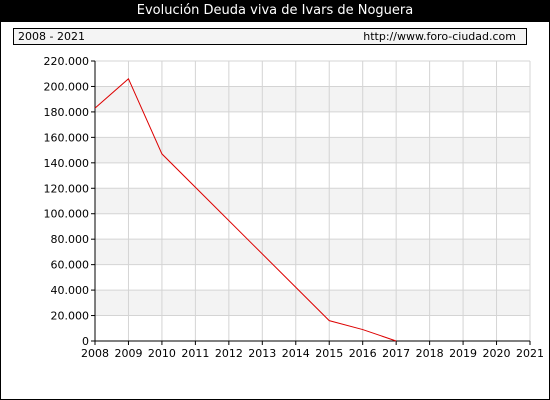 Image resolution: width=550 pixels, height=400 pixels. Describe the element at coordinates (439, 36) in the screenshot. I see `source-url: http://www.foro-ciudad.com` at that location.